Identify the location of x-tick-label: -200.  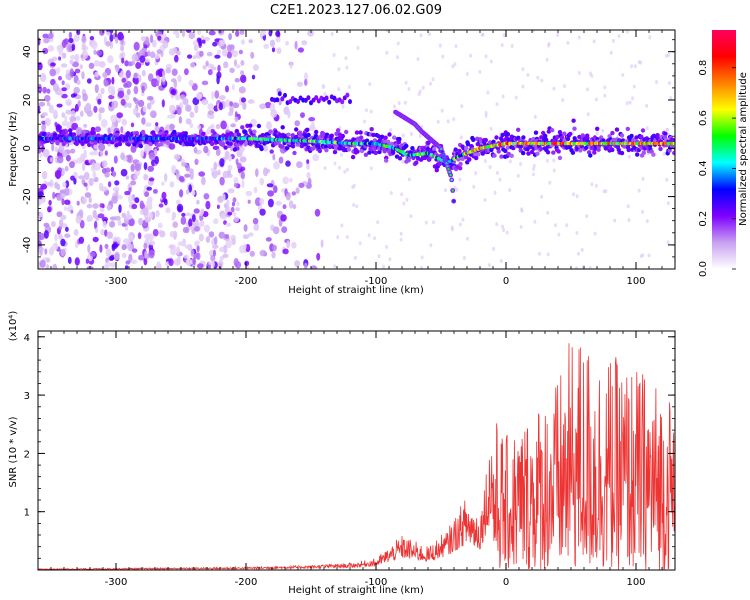
(246, 582).